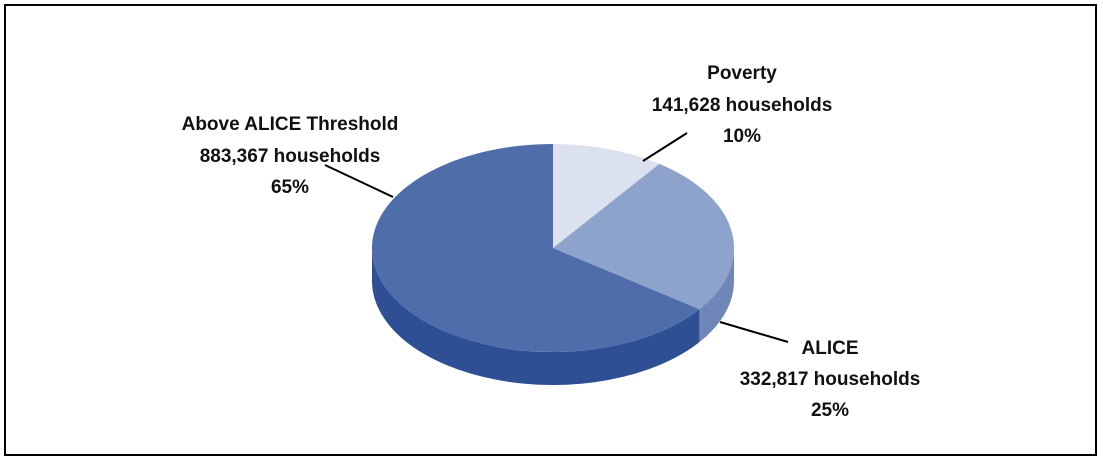 The image size is (1103, 460). I want to click on leader-alice, so click(754, 332).